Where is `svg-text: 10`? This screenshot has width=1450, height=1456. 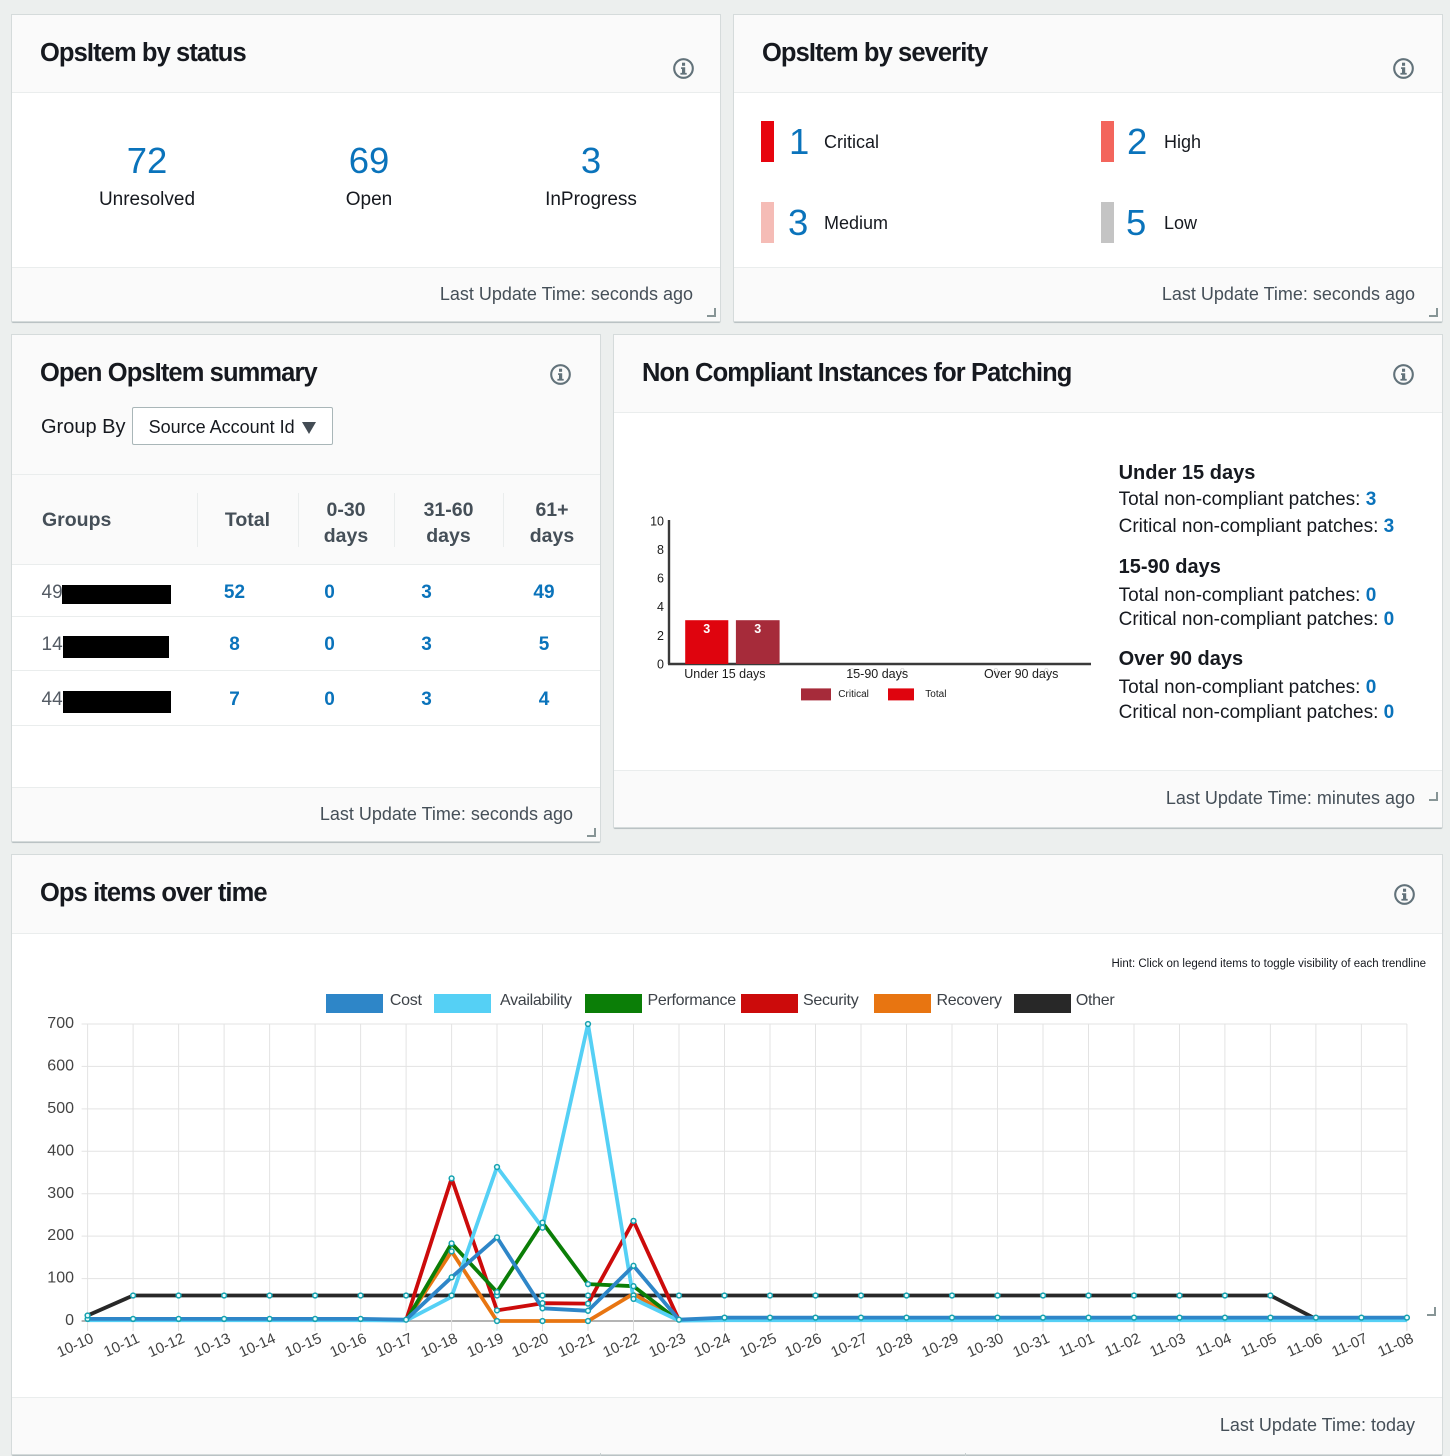
svg-text: 10 is located at coordinates (657, 521).